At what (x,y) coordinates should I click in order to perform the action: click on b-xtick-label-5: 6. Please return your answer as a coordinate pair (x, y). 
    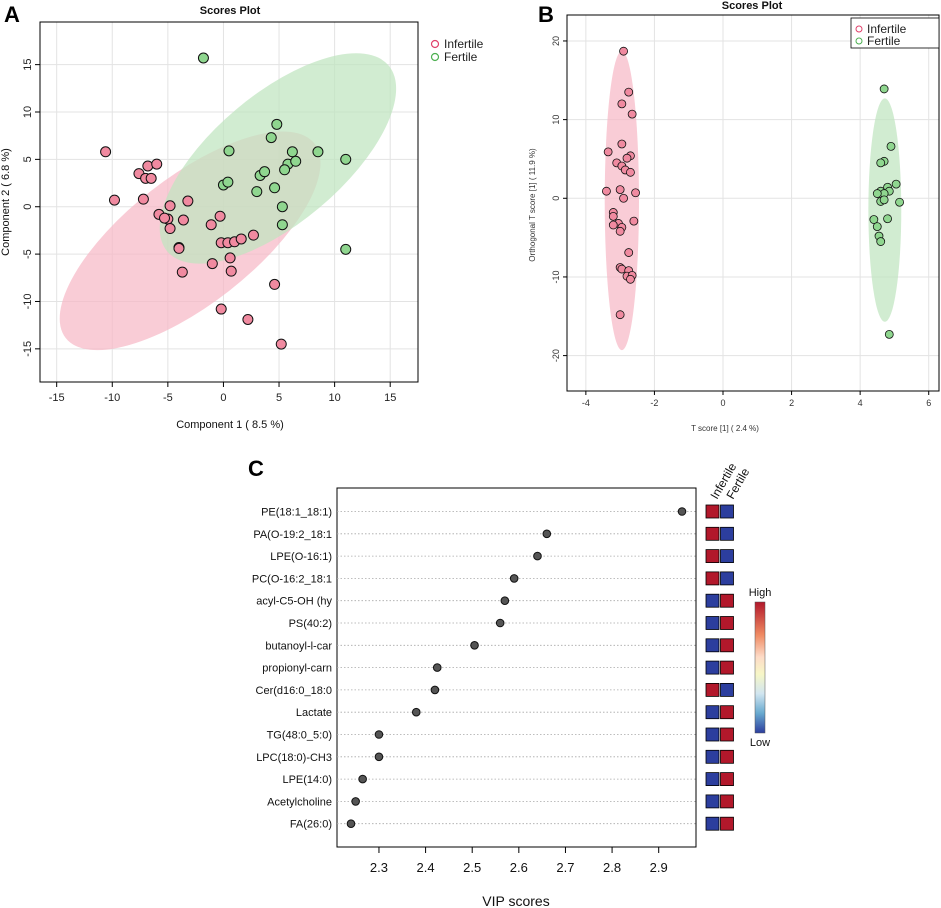
    Looking at the image, I should click on (928, 403).